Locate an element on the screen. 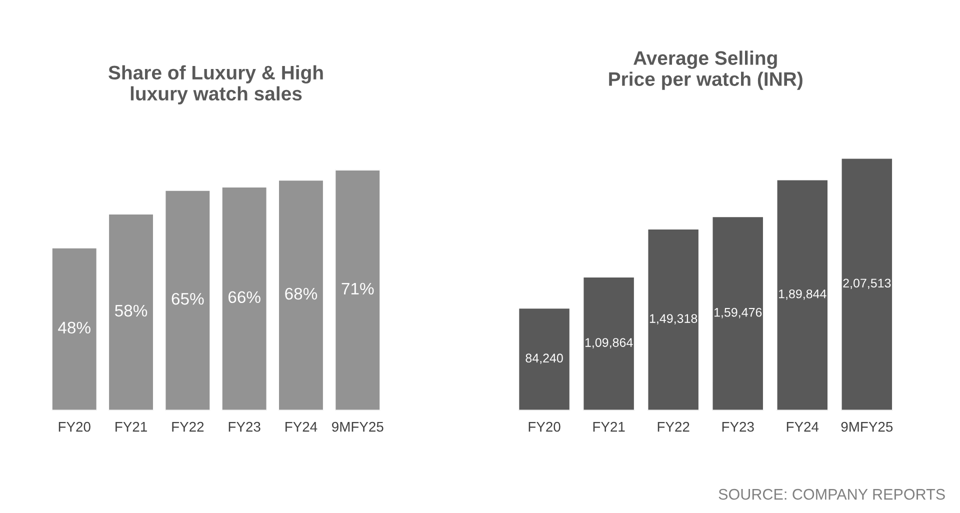 This screenshot has width=960, height=513. chart-title: Average Selling Price per watch (INR) is located at coordinates (705, 70).